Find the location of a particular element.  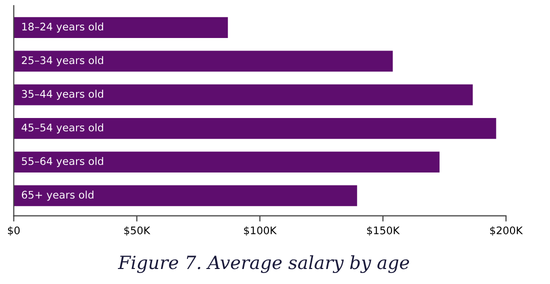

y-tick-label: 55–64 years old is located at coordinates (63, 162).